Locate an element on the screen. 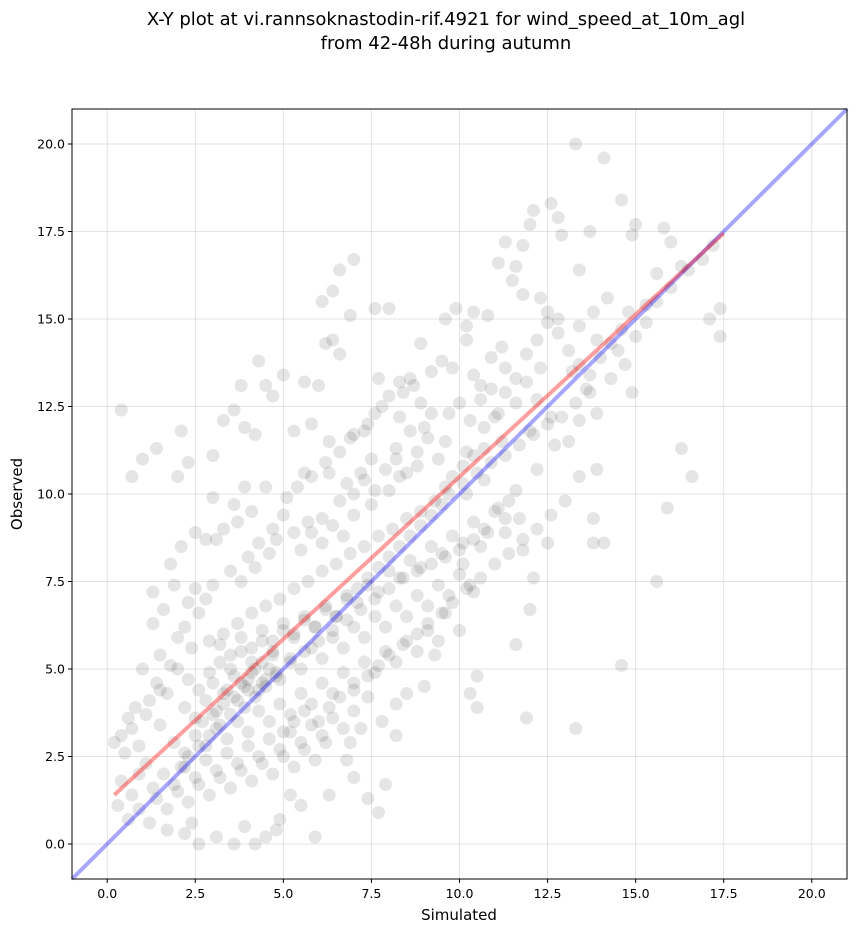 The image size is (856, 934). x-tick-label-3: 7.5 is located at coordinates (371, 893).